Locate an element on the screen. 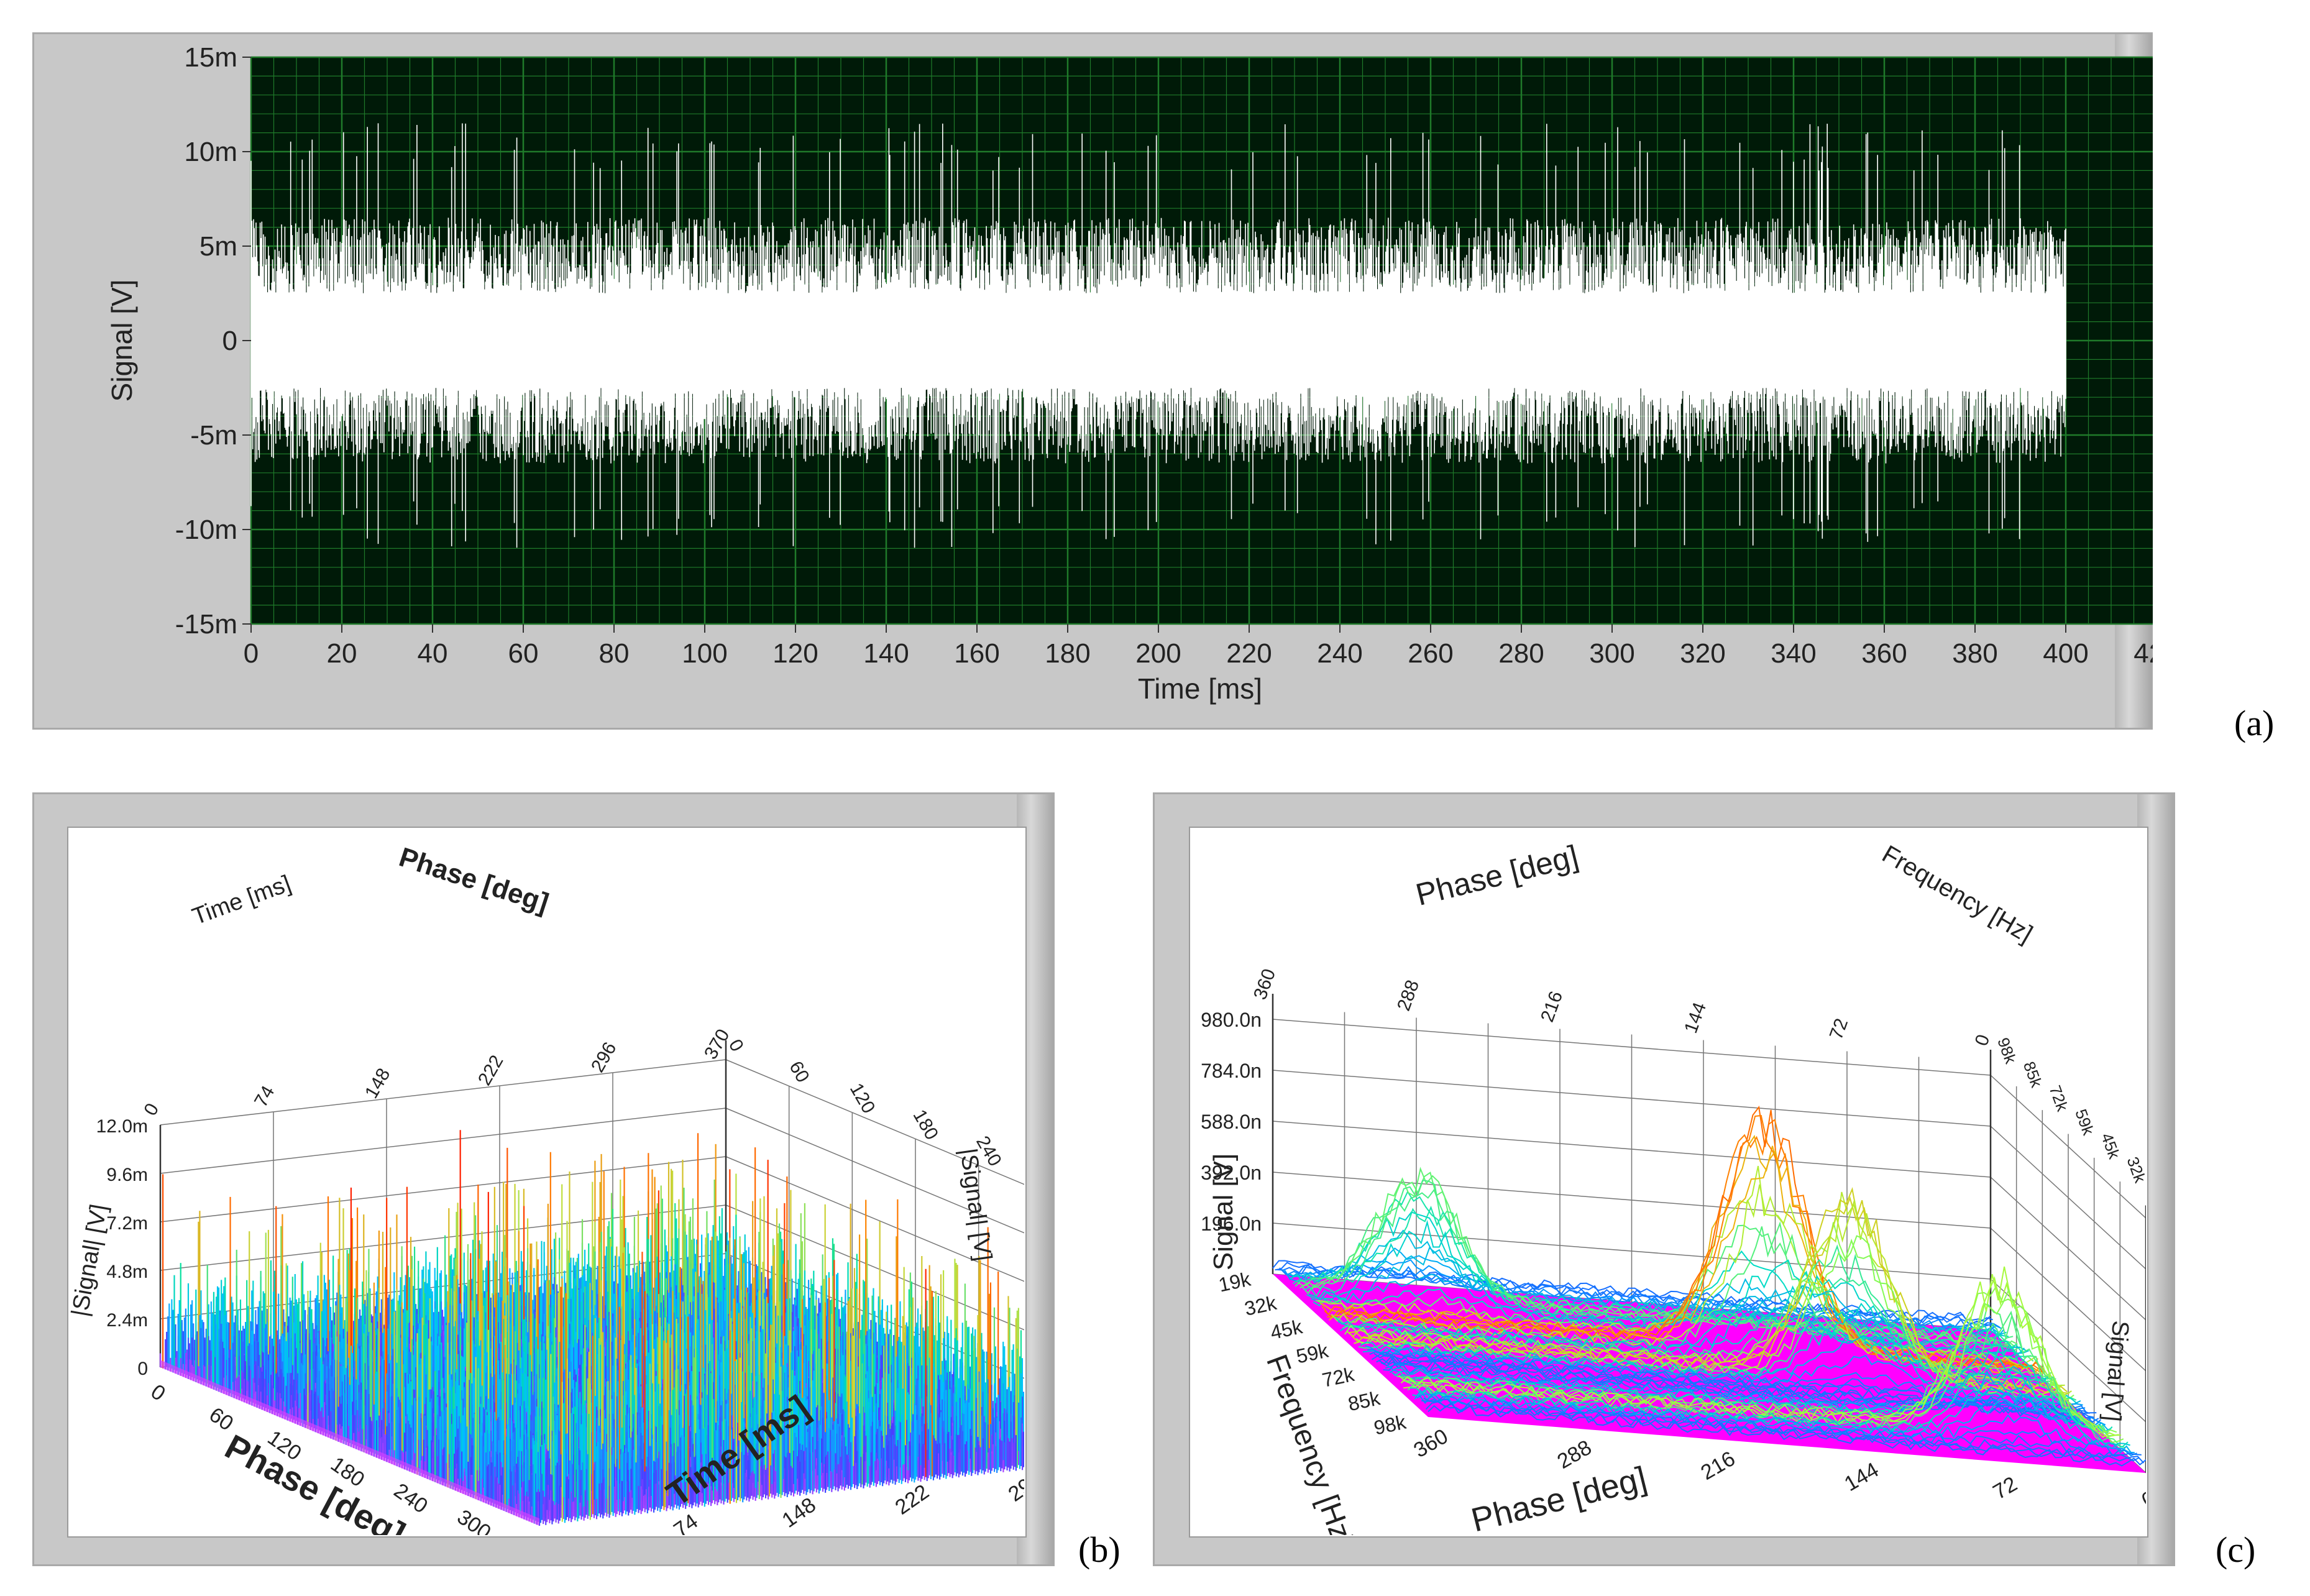  x-tick-label: 240 is located at coordinates (1339, 653).